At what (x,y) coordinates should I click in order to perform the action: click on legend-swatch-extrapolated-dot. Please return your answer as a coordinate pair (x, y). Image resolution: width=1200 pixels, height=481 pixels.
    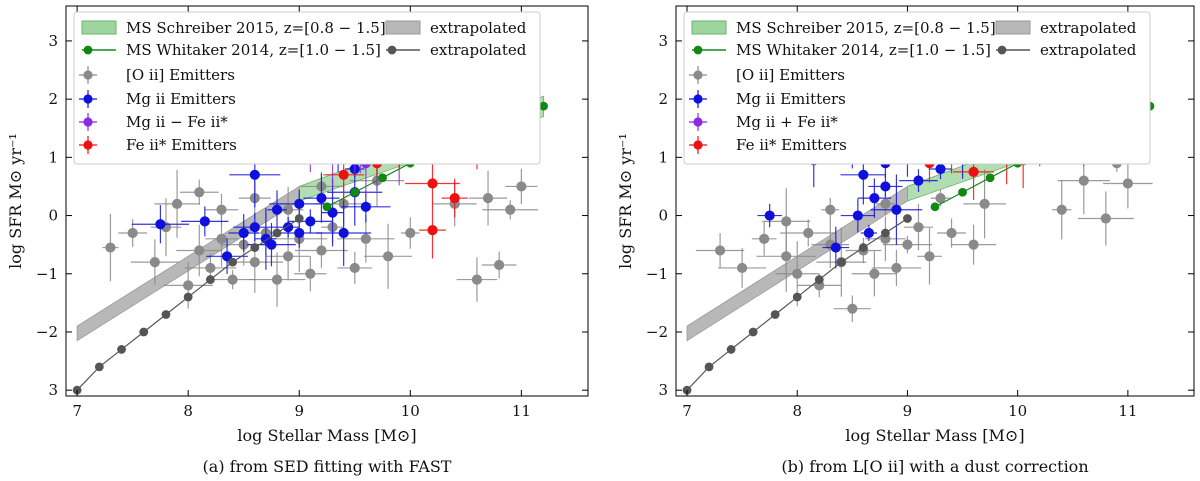
    Looking at the image, I should click on (1002, 50).